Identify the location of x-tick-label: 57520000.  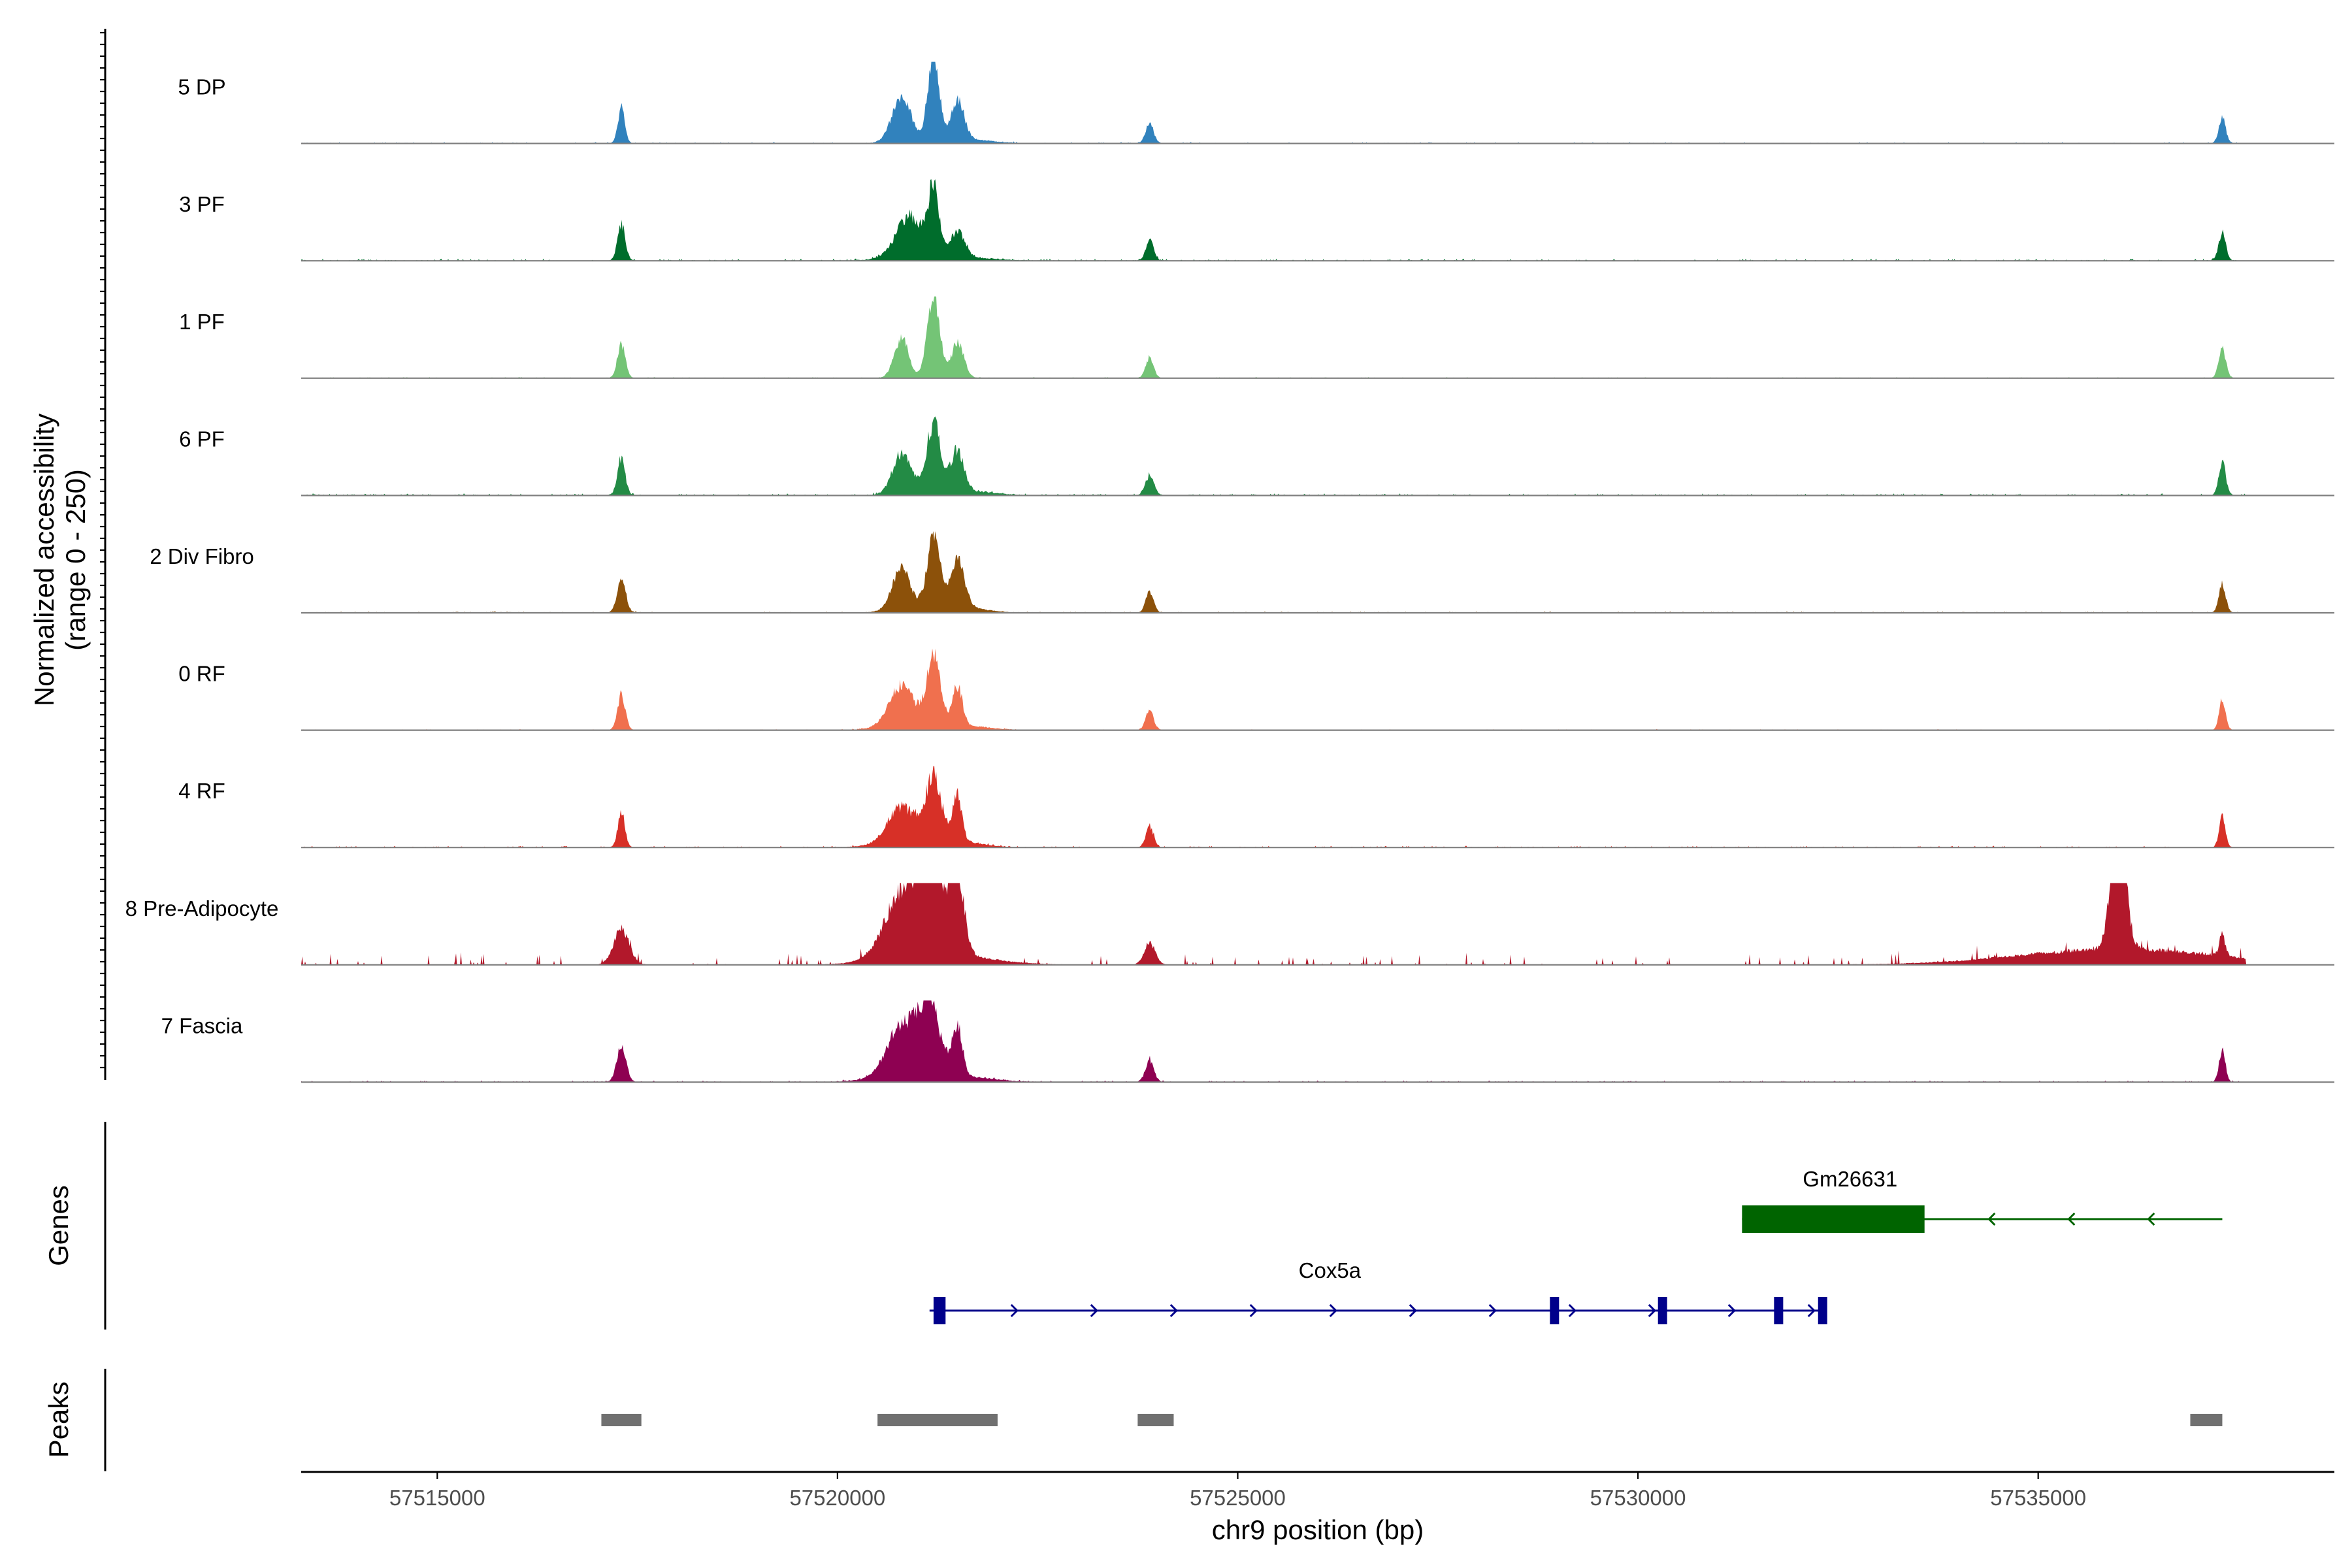
(837, 1498).